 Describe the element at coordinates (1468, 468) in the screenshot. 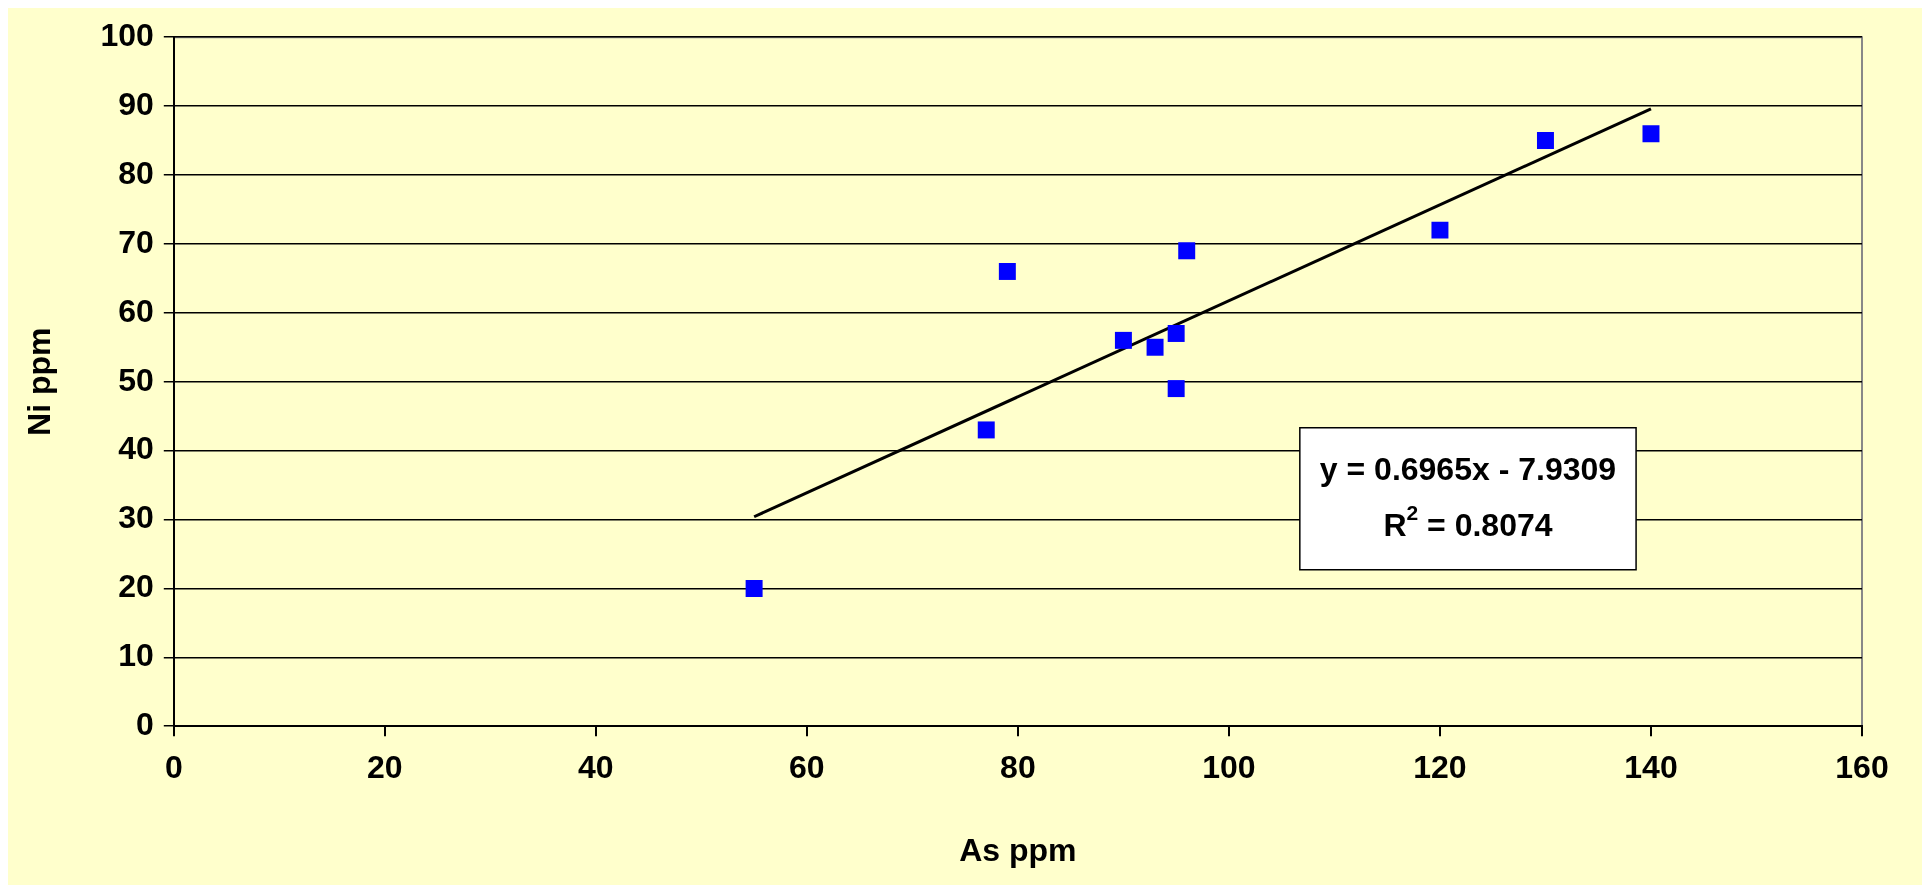

I see `annotation: y = 0.6965x - 7.9309` at that location.